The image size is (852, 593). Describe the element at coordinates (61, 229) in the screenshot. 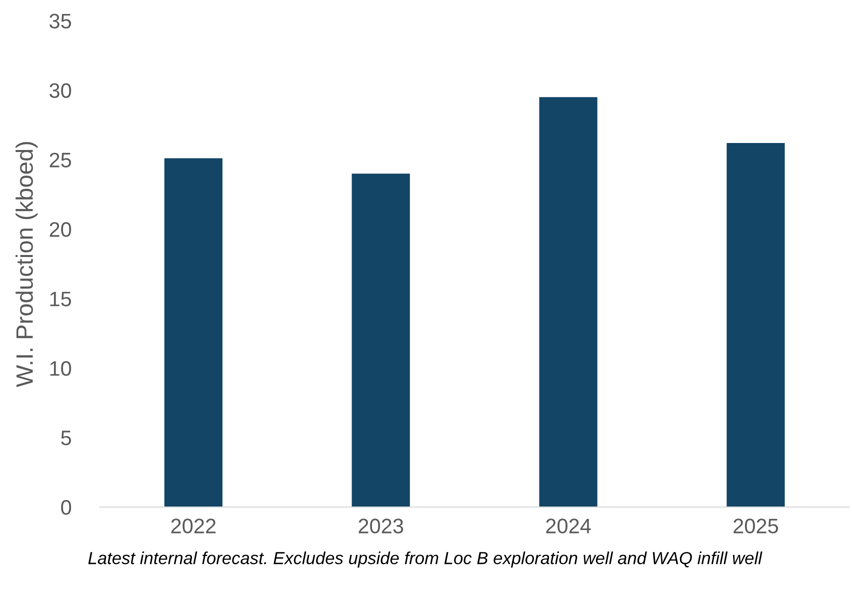

I see `y-tick-label: 20` at that location.